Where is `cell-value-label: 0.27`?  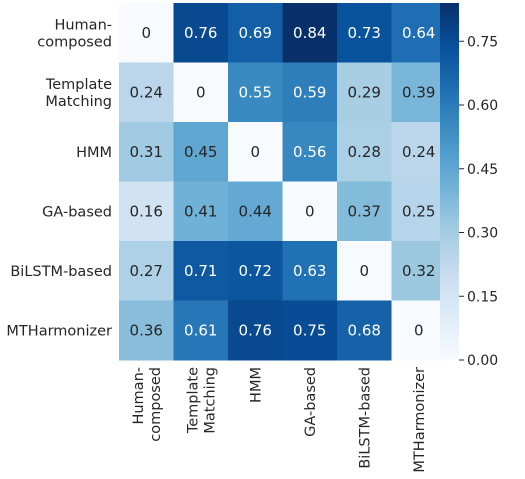
cell-value-label: 0.27 is located at coordinates (146, 271).